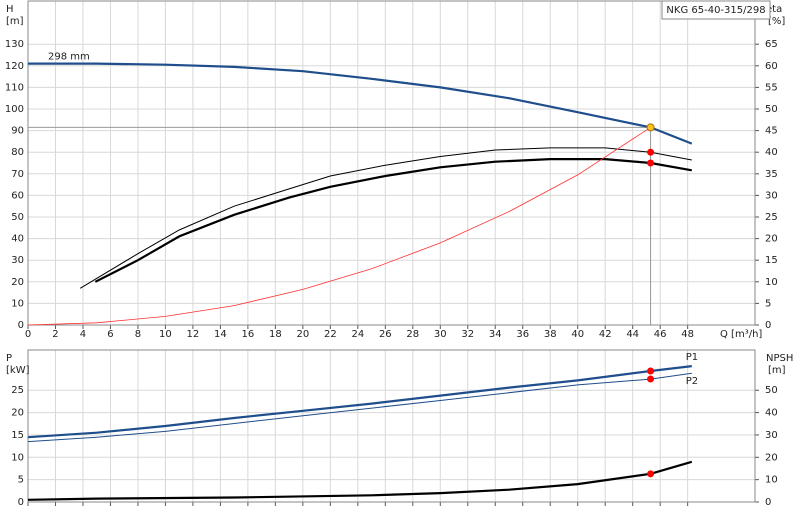 The image size is (800, 520). Describe the element at coordinates (21, 480) in the screenshot. I see `y-tick-label: 5` at that location.